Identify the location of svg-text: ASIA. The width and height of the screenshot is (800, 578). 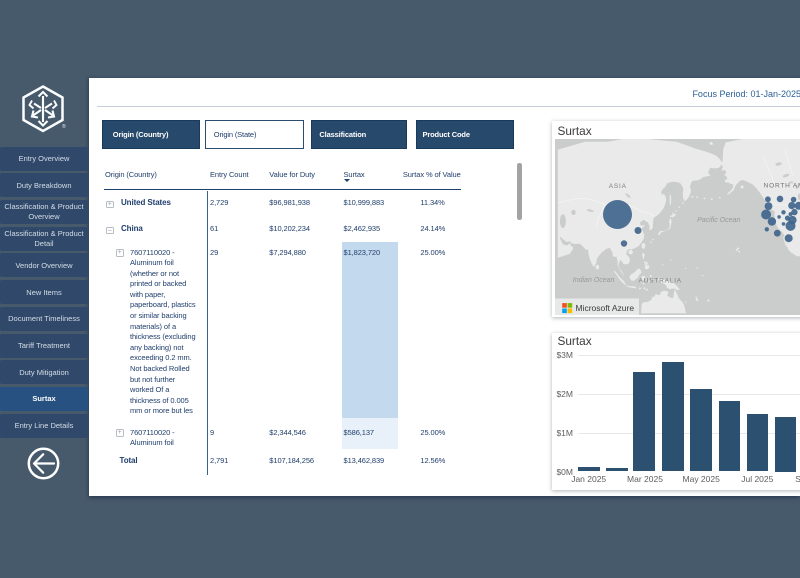
(618, 186).